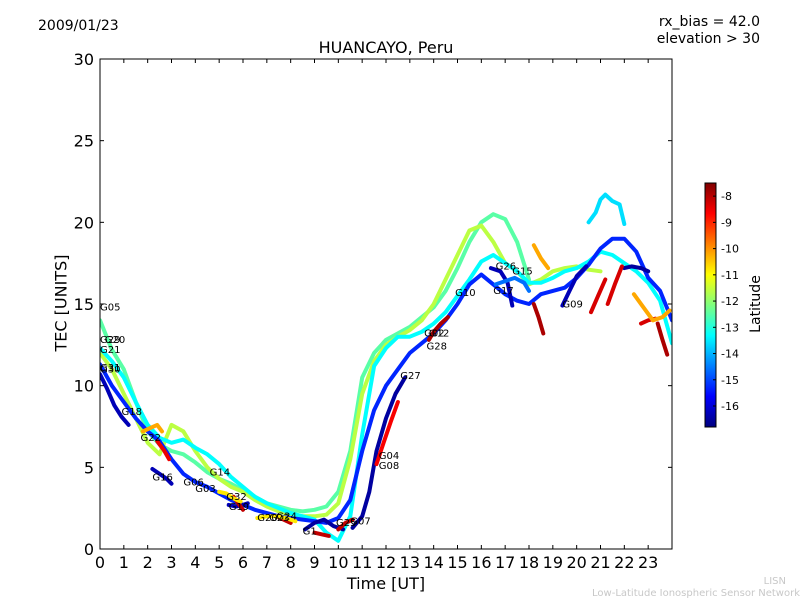 The width and height of the screenshot is (800, 600). What do you see at coordinates (61, 303) in the screenshot?
I see `y-axis-label: TEC [UNITS]` at bounding box center [61, 303].